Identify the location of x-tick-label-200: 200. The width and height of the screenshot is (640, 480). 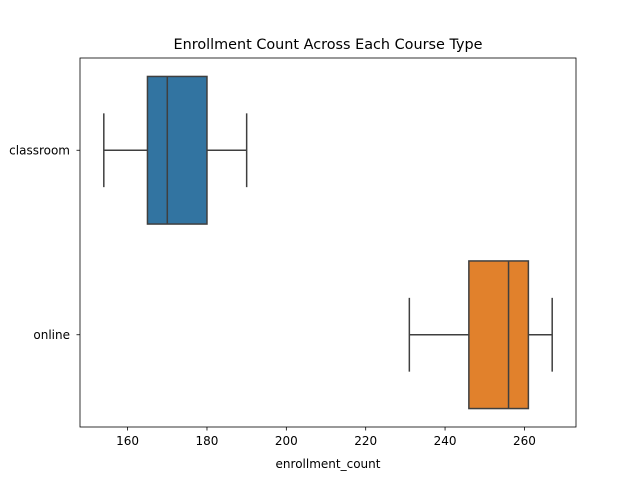
(286, 441).